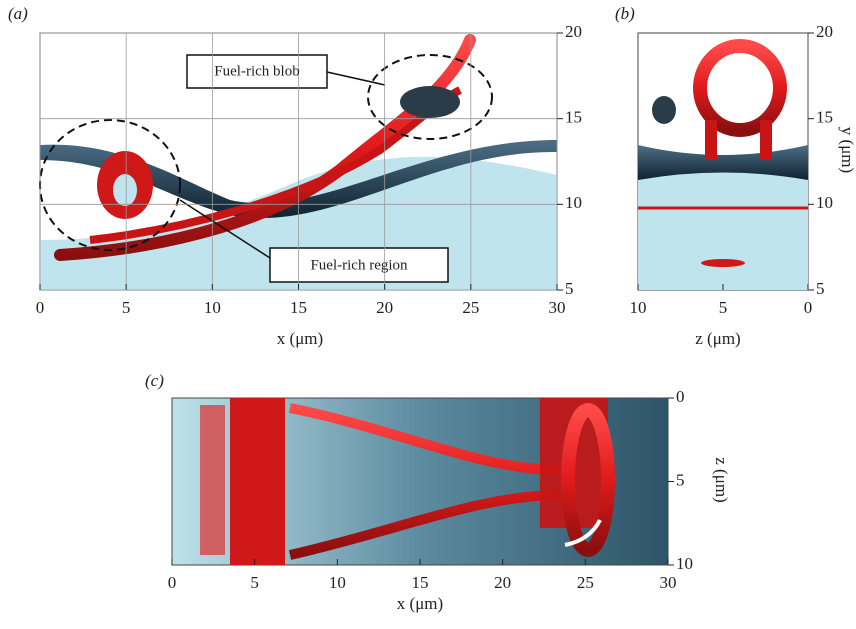  What do you see at coordinates (721, 479) in the screenshot?
I see `y-axis-label: z (μm)` at bounding box center [721, 479].